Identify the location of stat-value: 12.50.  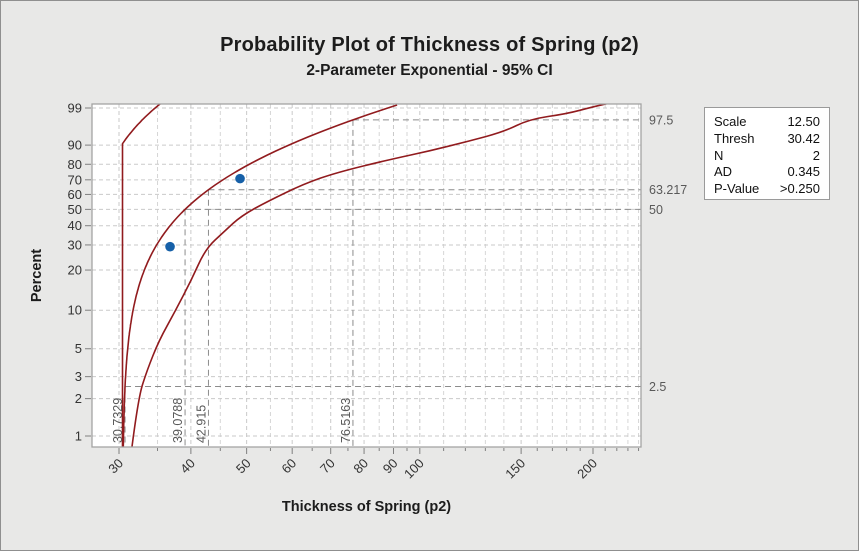
(803, 121).